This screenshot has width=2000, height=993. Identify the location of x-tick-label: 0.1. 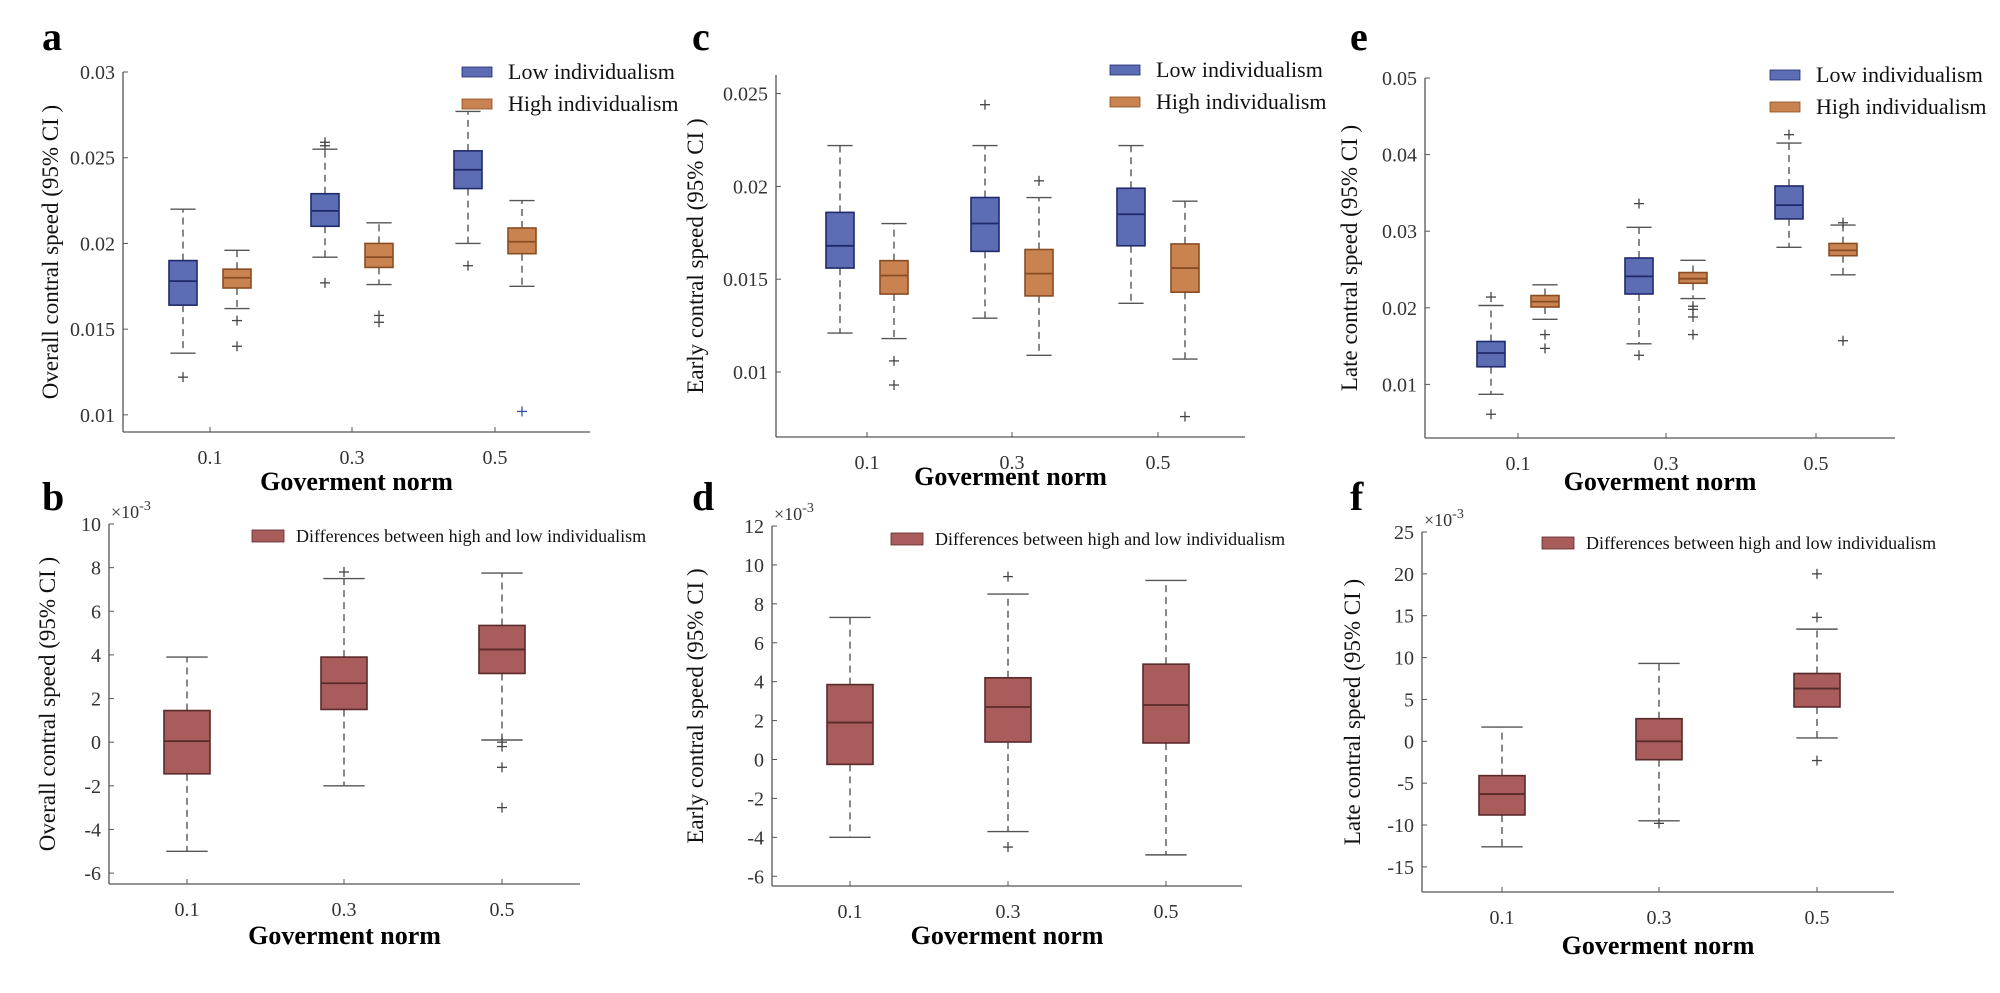
(850, 912).